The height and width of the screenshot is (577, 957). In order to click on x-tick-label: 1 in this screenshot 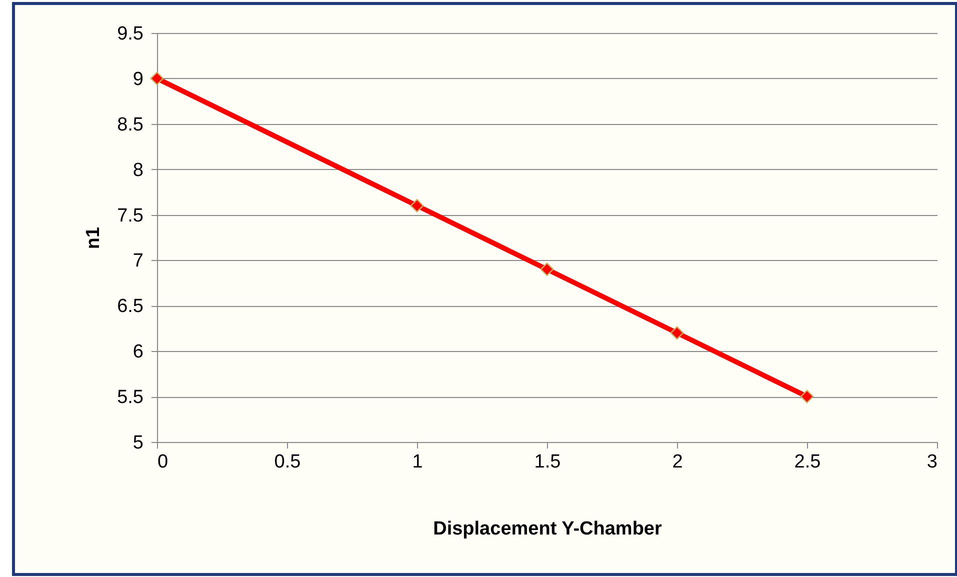, I will do `click(417, 462)`.